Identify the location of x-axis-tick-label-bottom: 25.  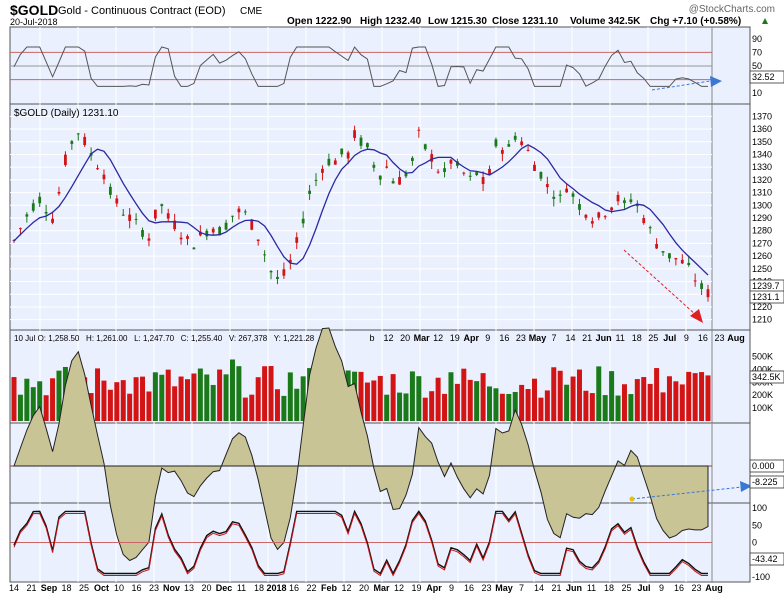
(84, 588).